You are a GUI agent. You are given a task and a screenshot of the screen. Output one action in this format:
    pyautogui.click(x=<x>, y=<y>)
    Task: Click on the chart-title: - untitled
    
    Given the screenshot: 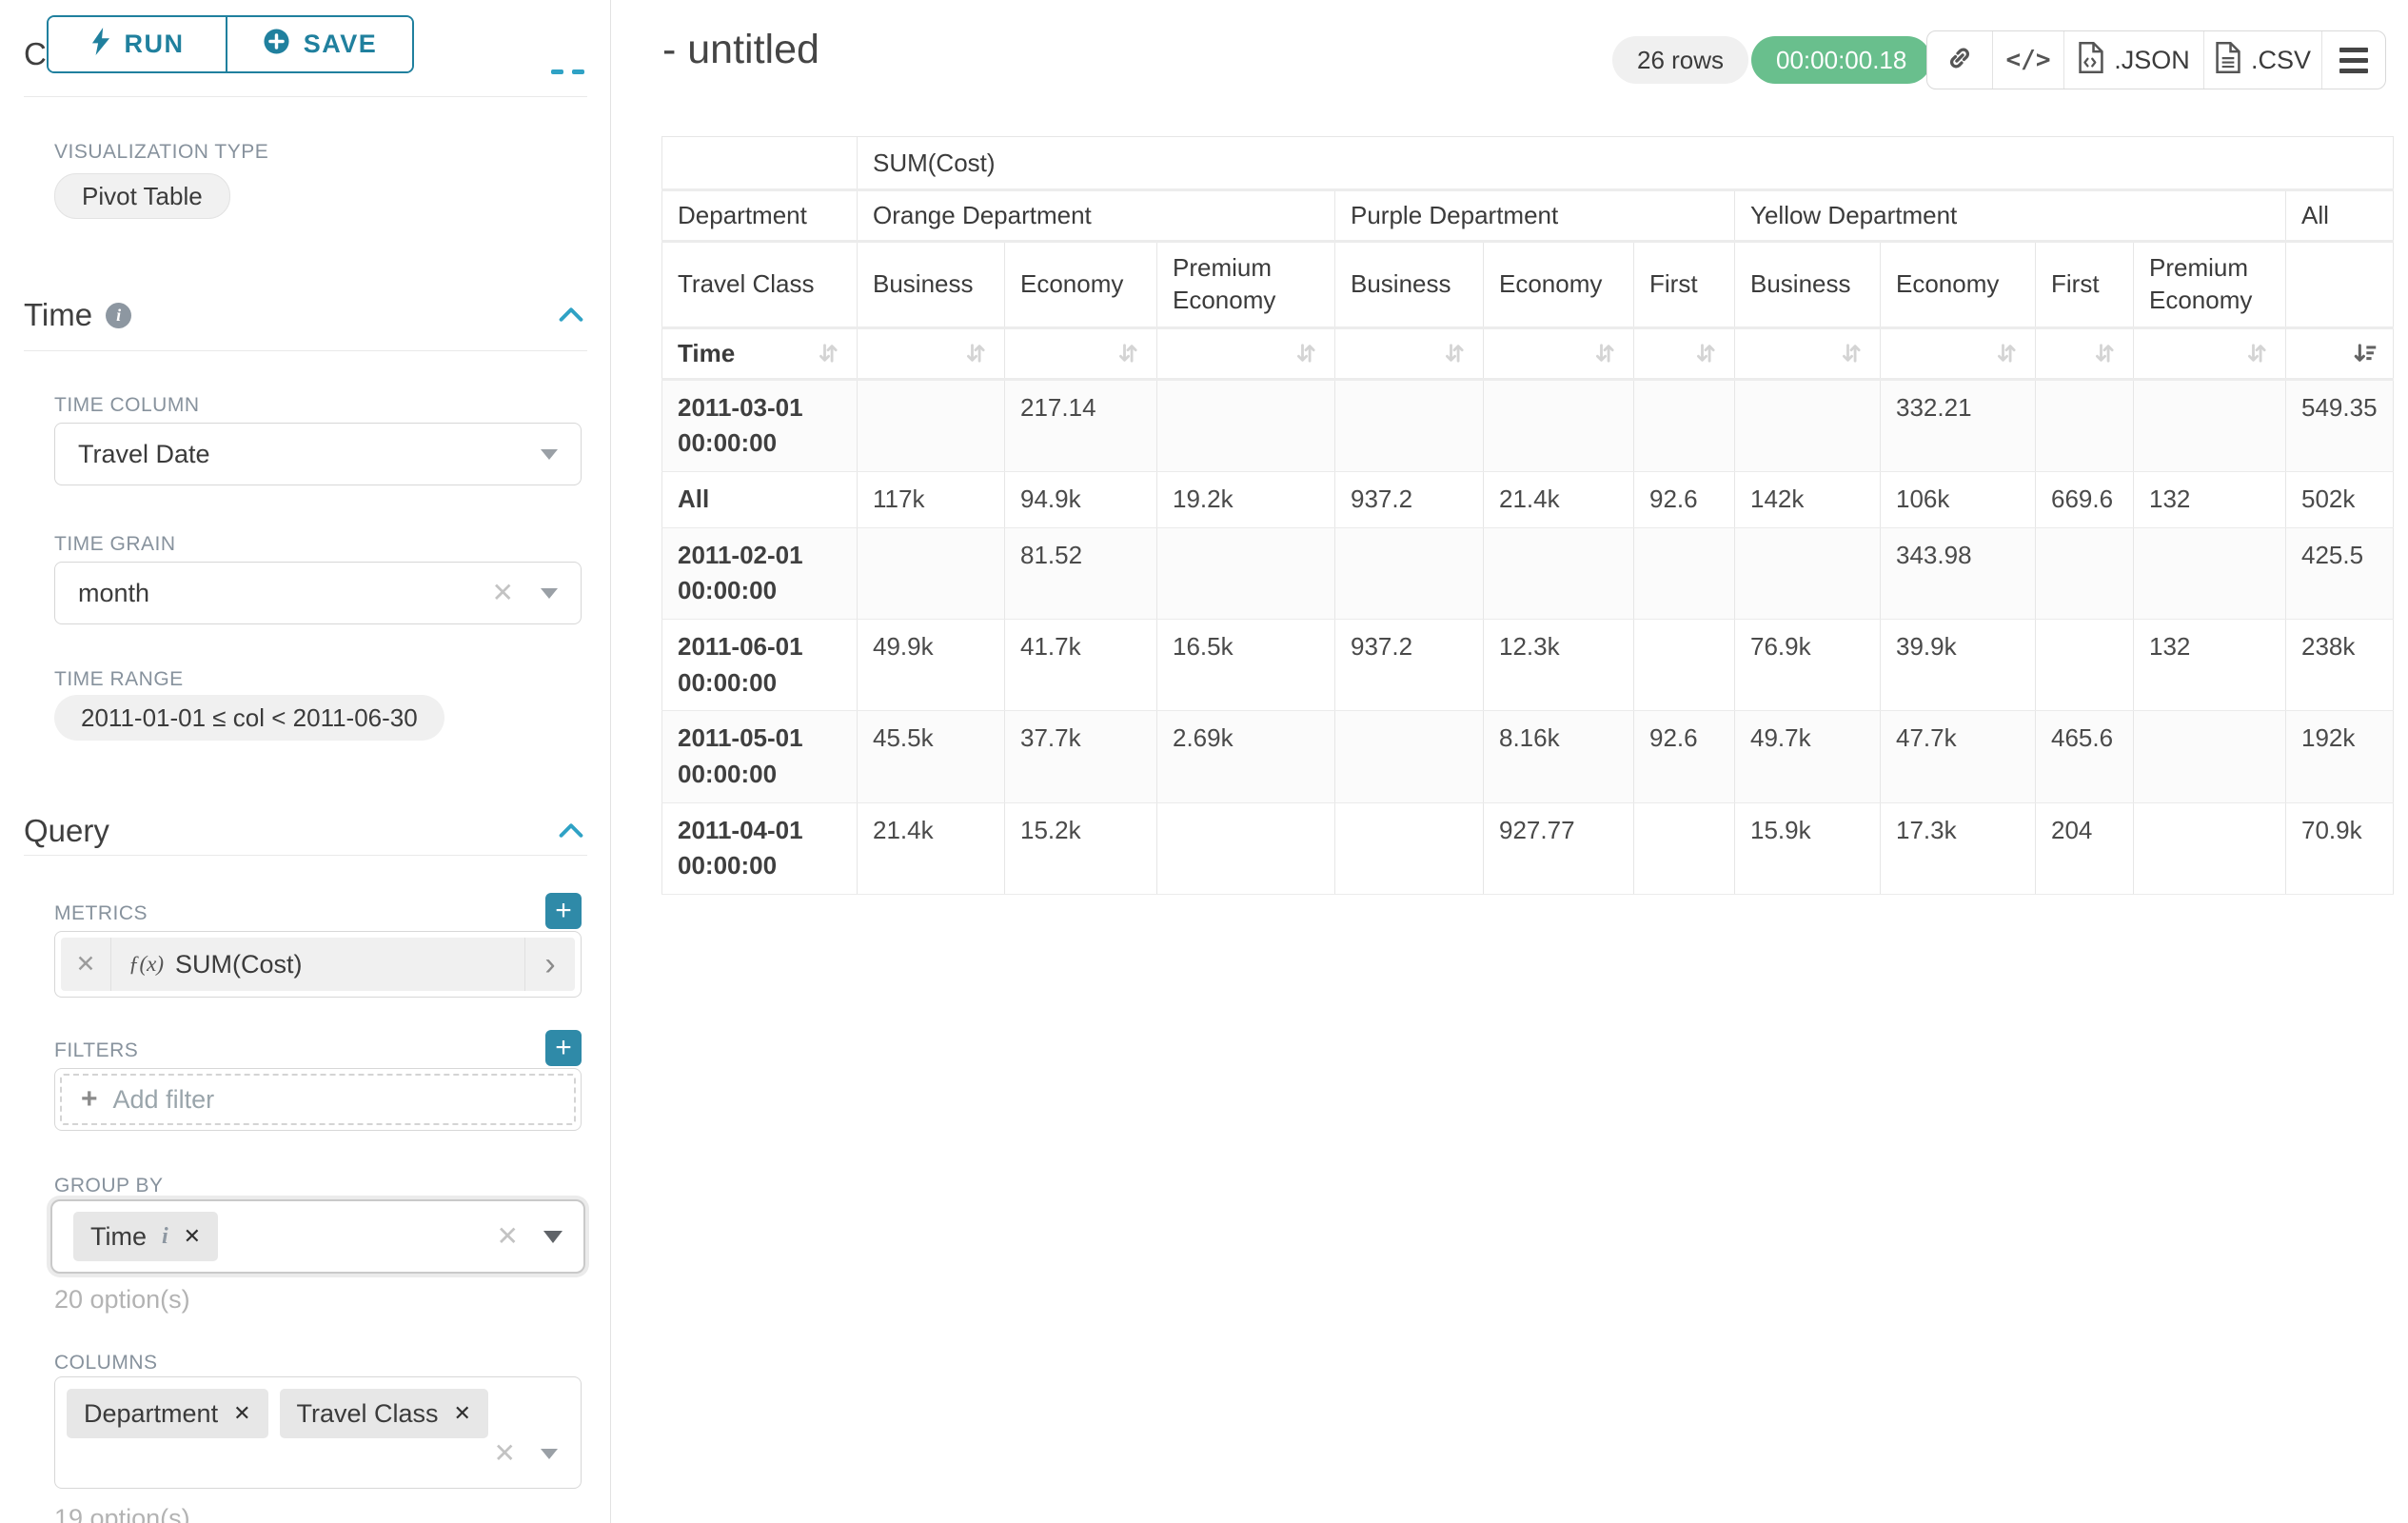 What is the action you would take?
    pyautogui.click(x=740, y=50)
    